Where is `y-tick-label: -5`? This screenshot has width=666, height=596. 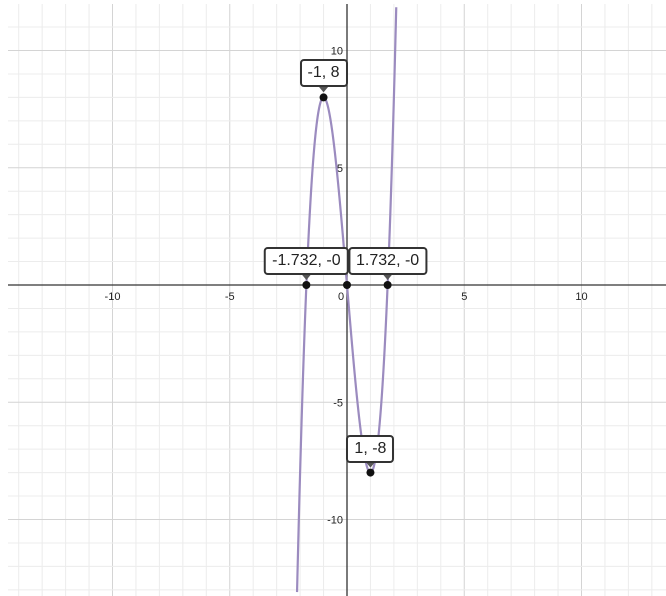 y-tick-label: -5 is located at coordinates (338, 403).